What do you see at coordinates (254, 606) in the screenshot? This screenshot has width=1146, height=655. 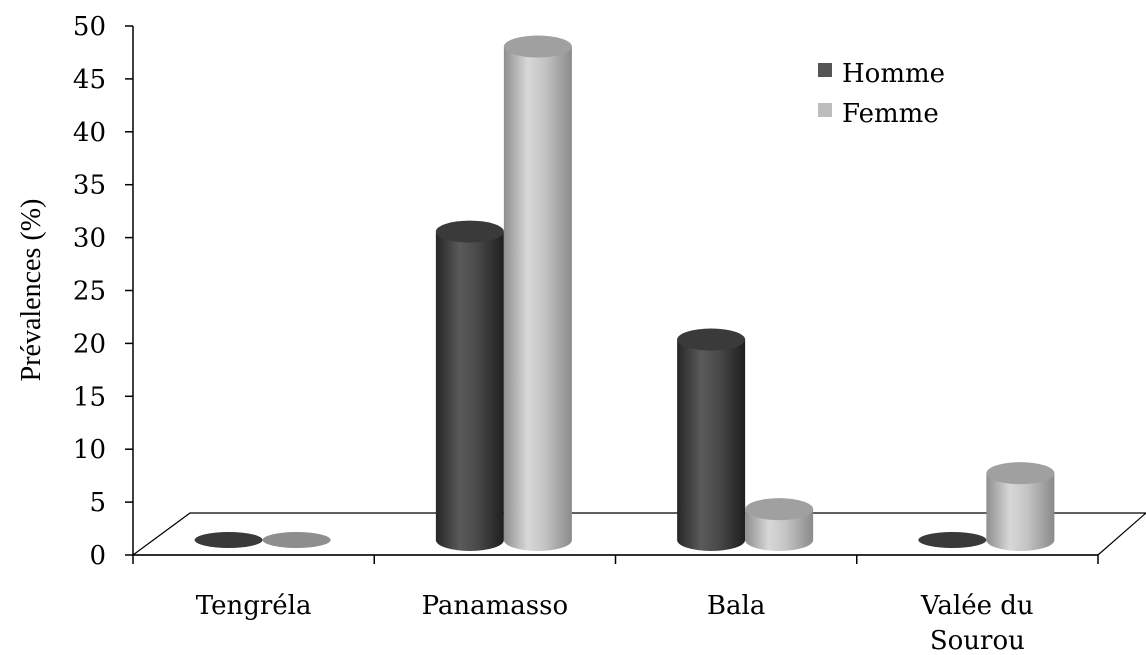 I see `x-tick-label: Tengréla` at bounding box center [254, 606].